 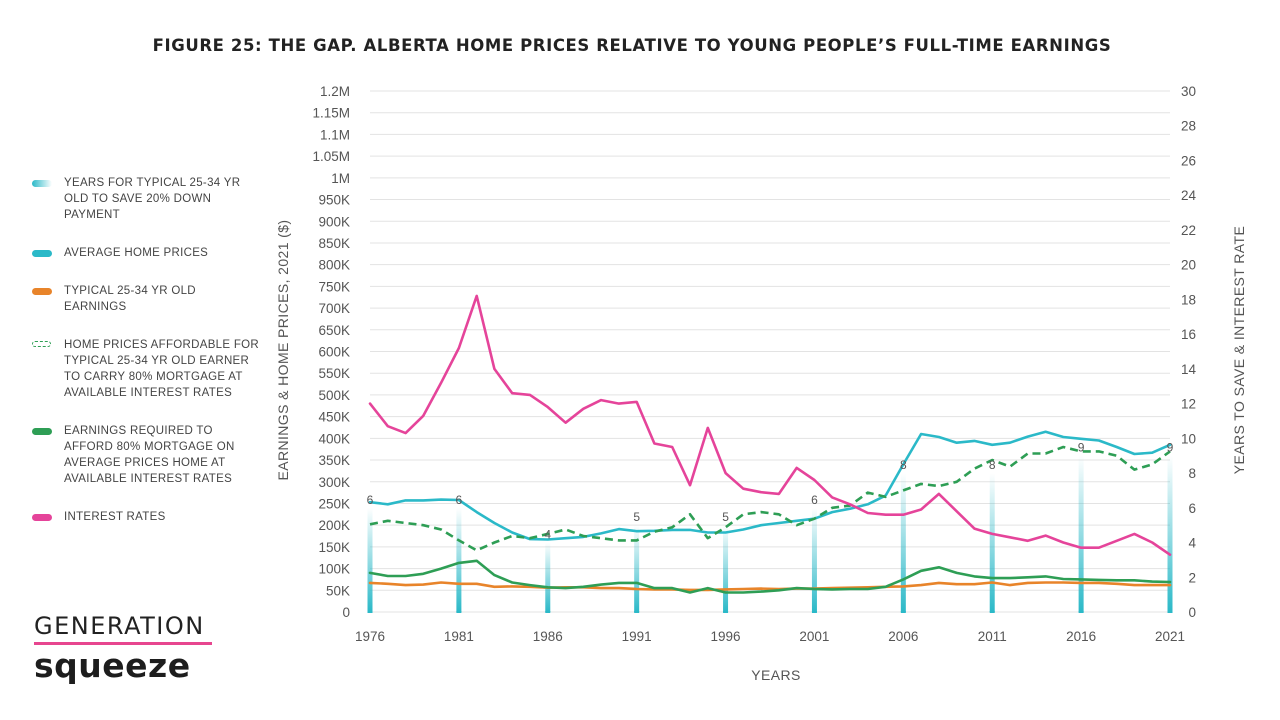 What do you see at coordinates (334, 352) in the screenshot?
I see `y-left-tick-label: 600K` at bounding box center [334, 352].